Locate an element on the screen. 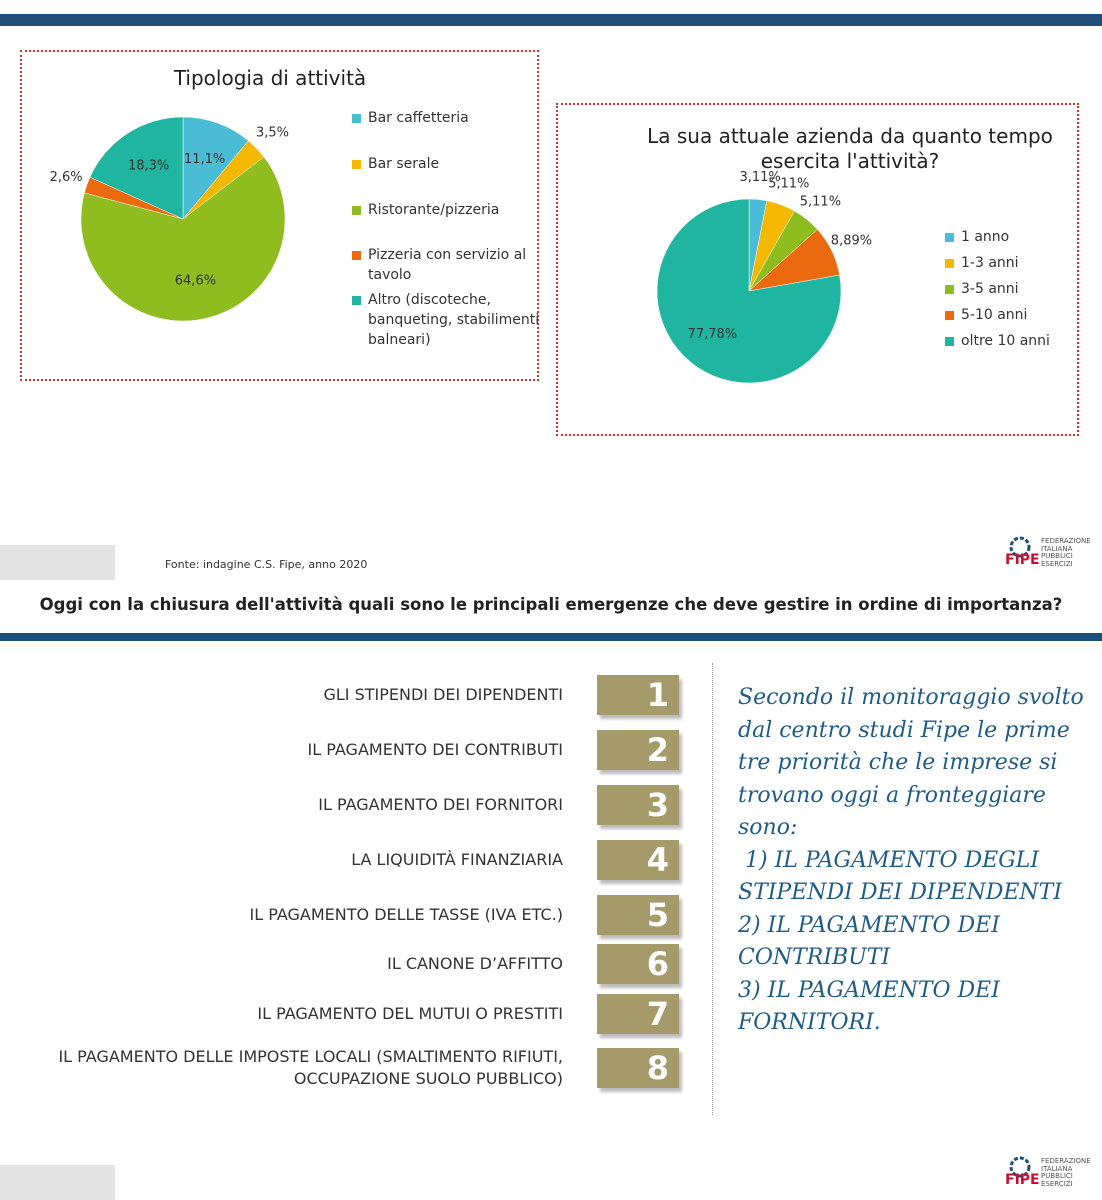  rank-label: IL PAGAMENTO DELLE TASSE (IVA ETC.) is located at coordinates (406, 914).